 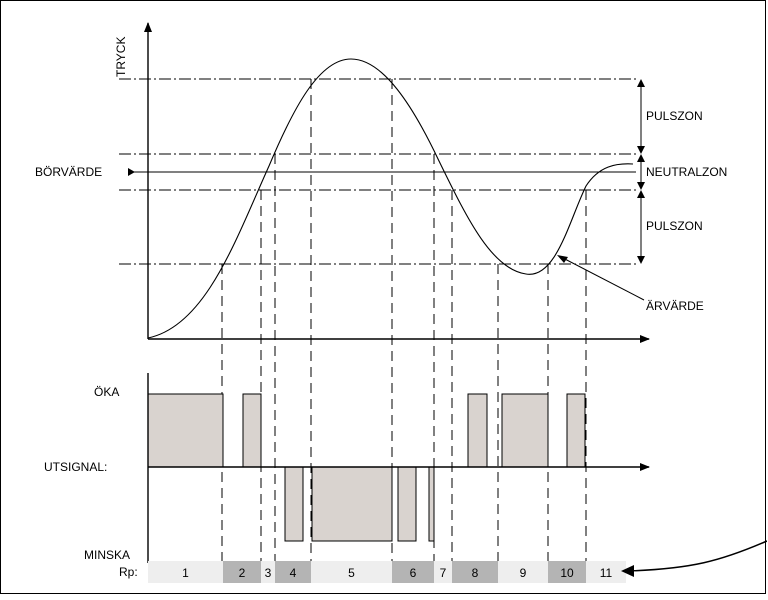 I want to click on lower-pulse-zone-label: PULSZON, so click(x=674, y=226).